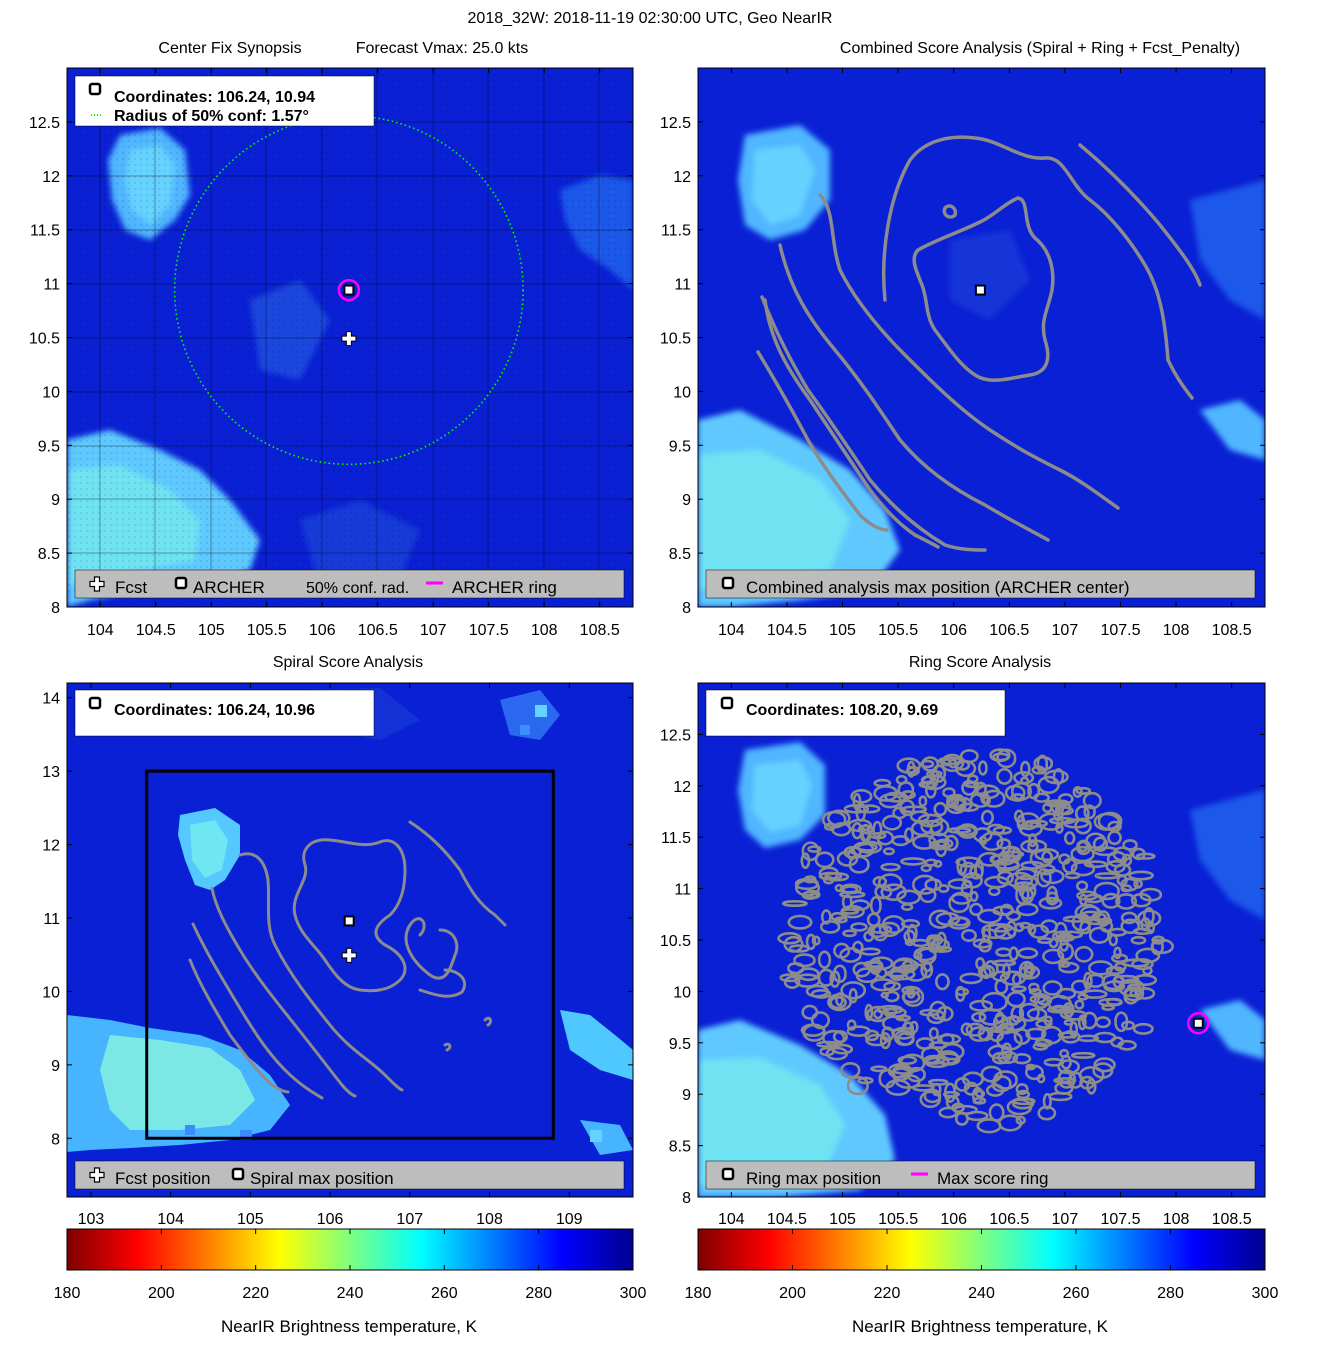 The height and width of the screenshot is (1350, 1317). I want to click on panel-c-contour-inner, so click(349, 915).